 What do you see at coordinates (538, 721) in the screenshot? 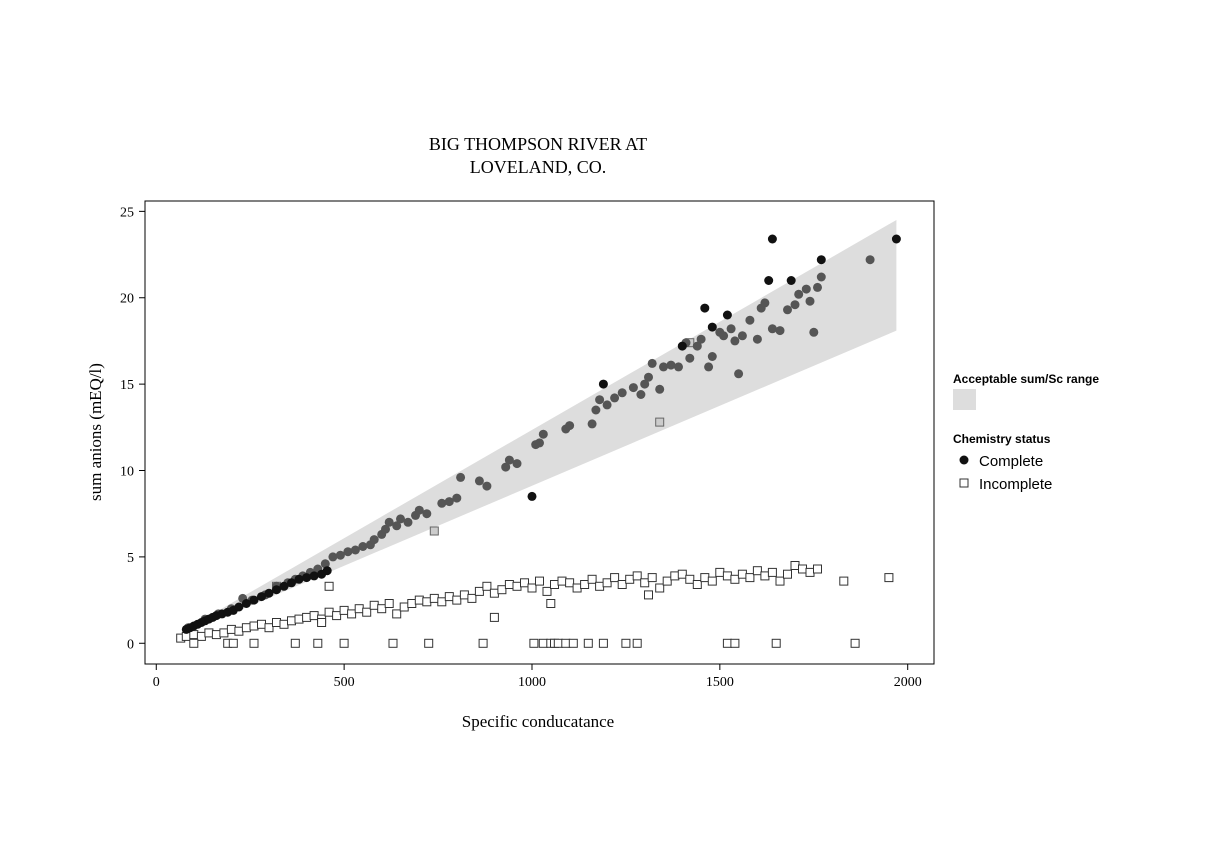
I see `x-axis-label: Specific conducatance` at bounding box center [538, 721].